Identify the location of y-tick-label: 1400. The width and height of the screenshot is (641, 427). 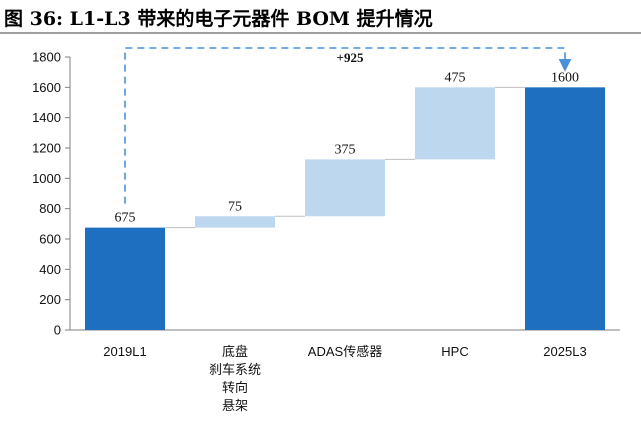
(46, 117).